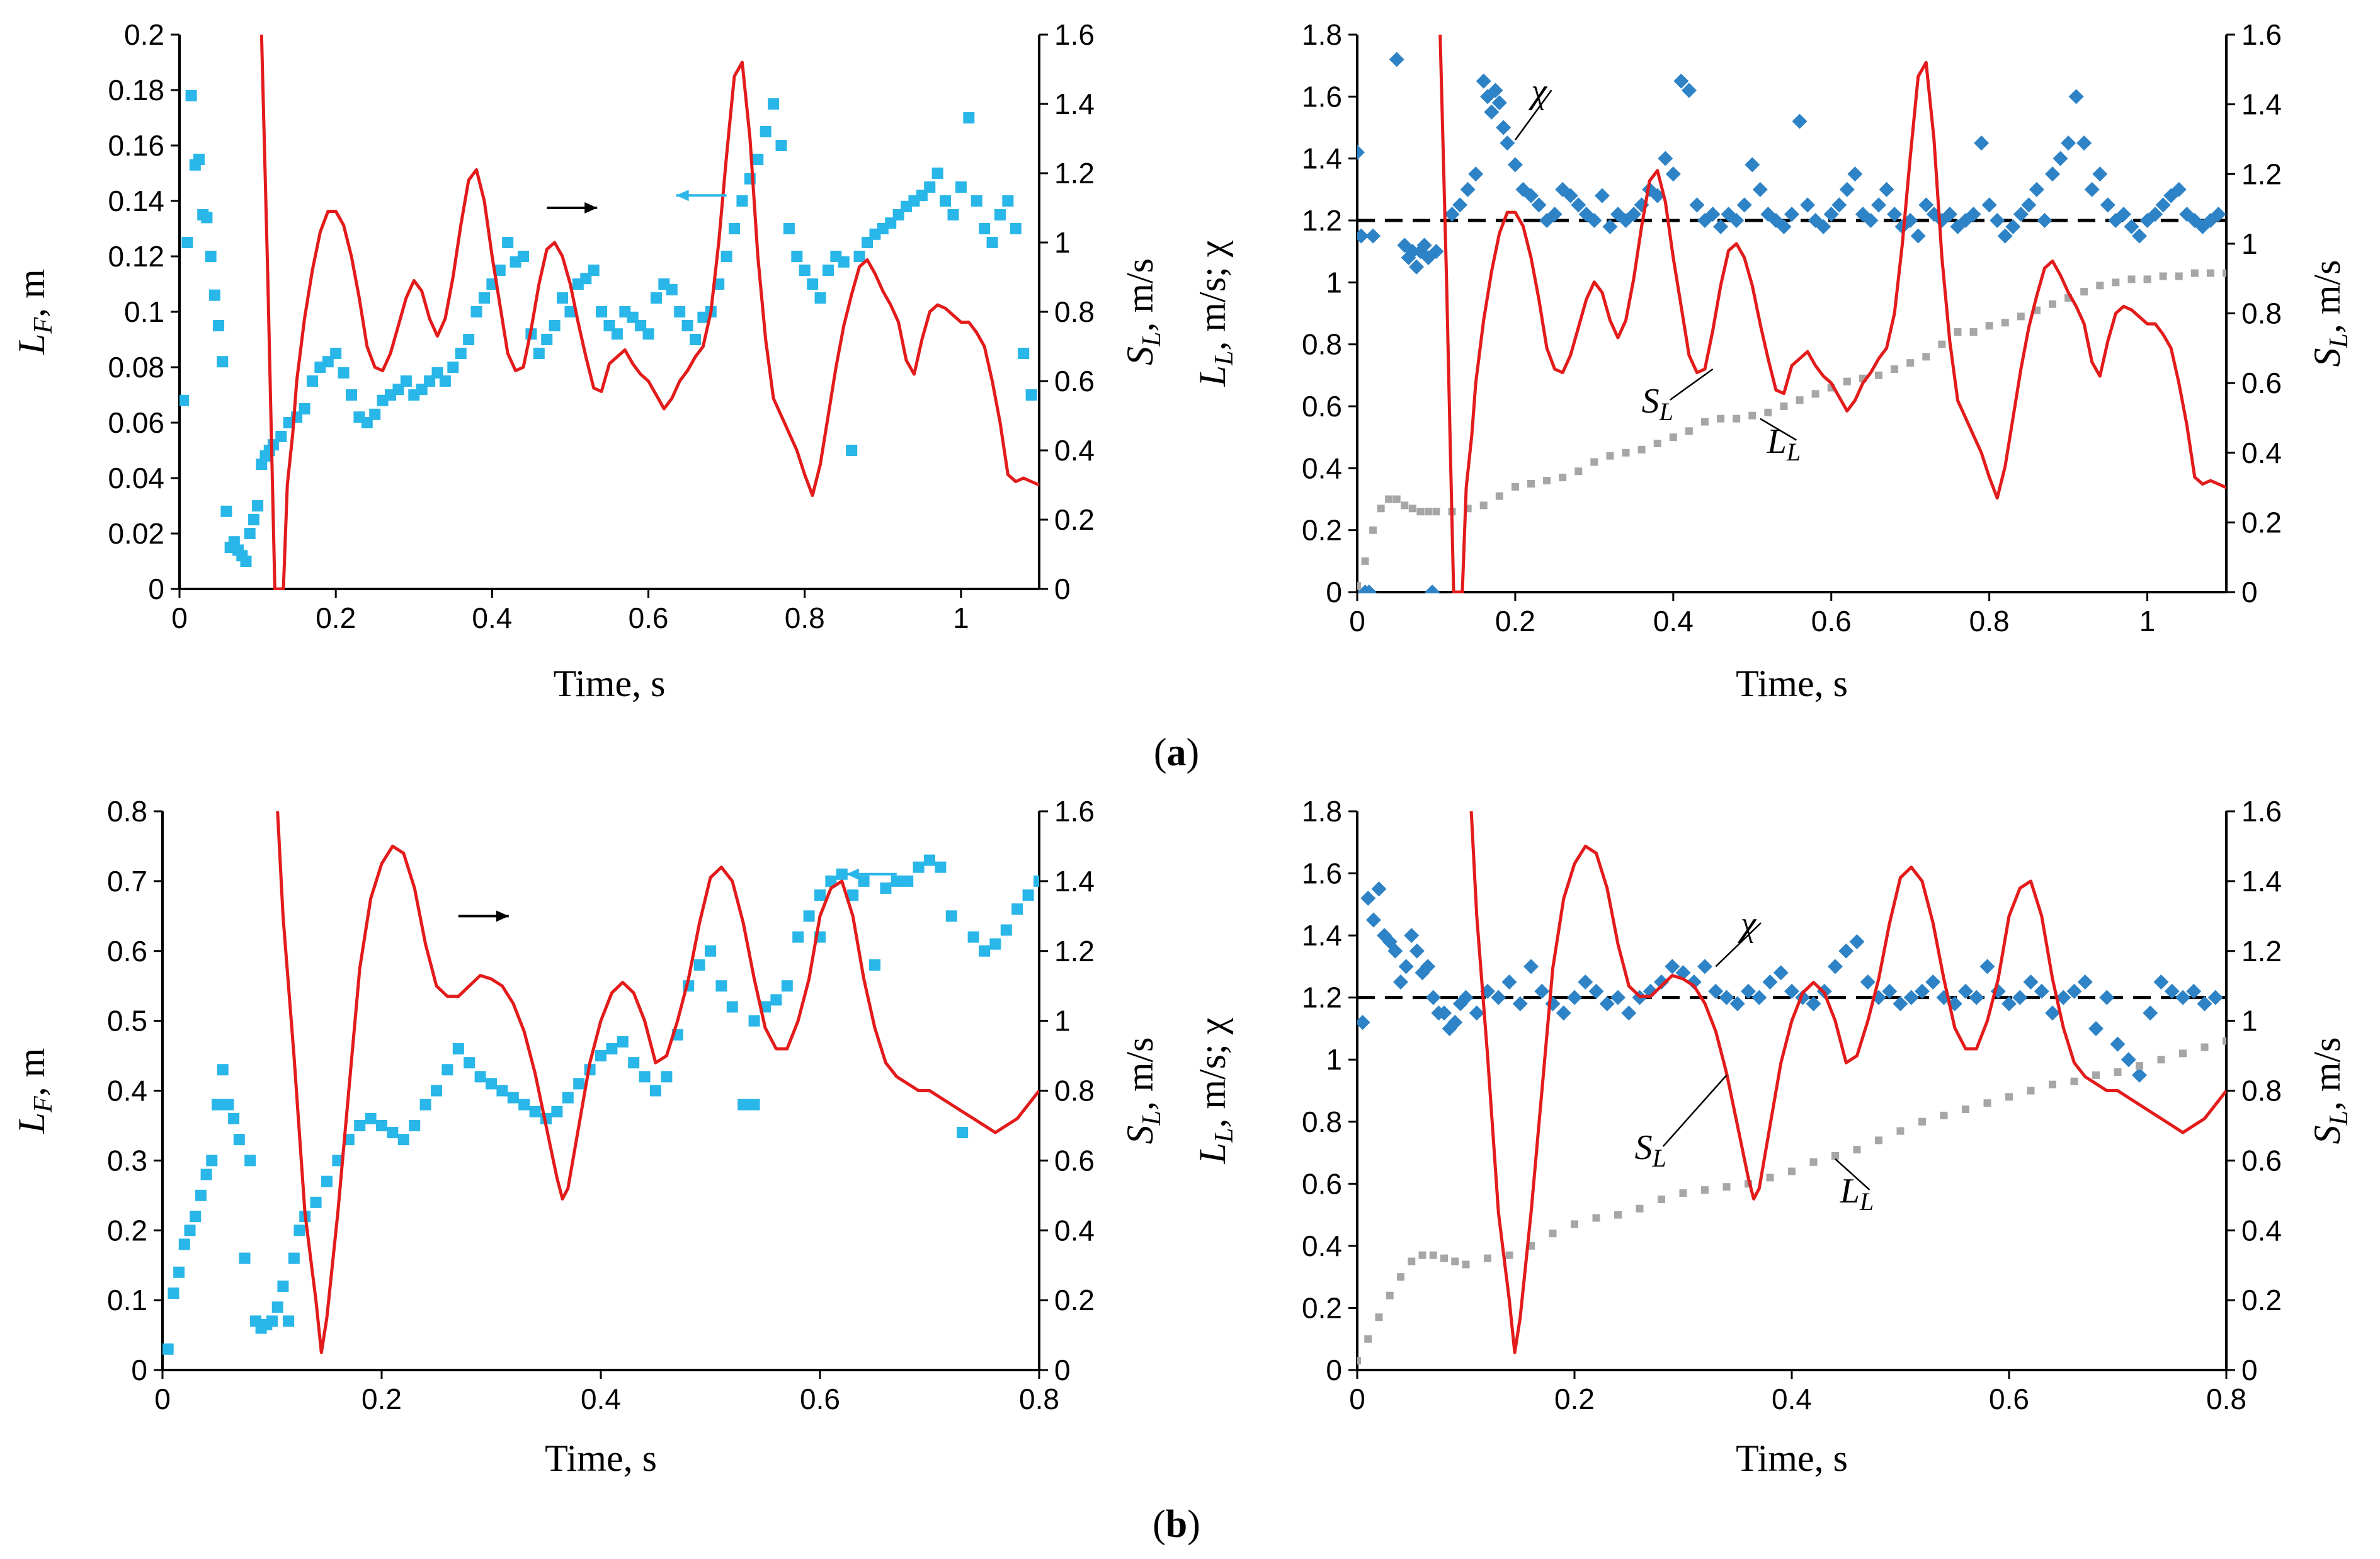 The width and height of the screenshot is (2380, 1559). I want to click on y-left-tick-label: 1.2, so click(1322, 997).